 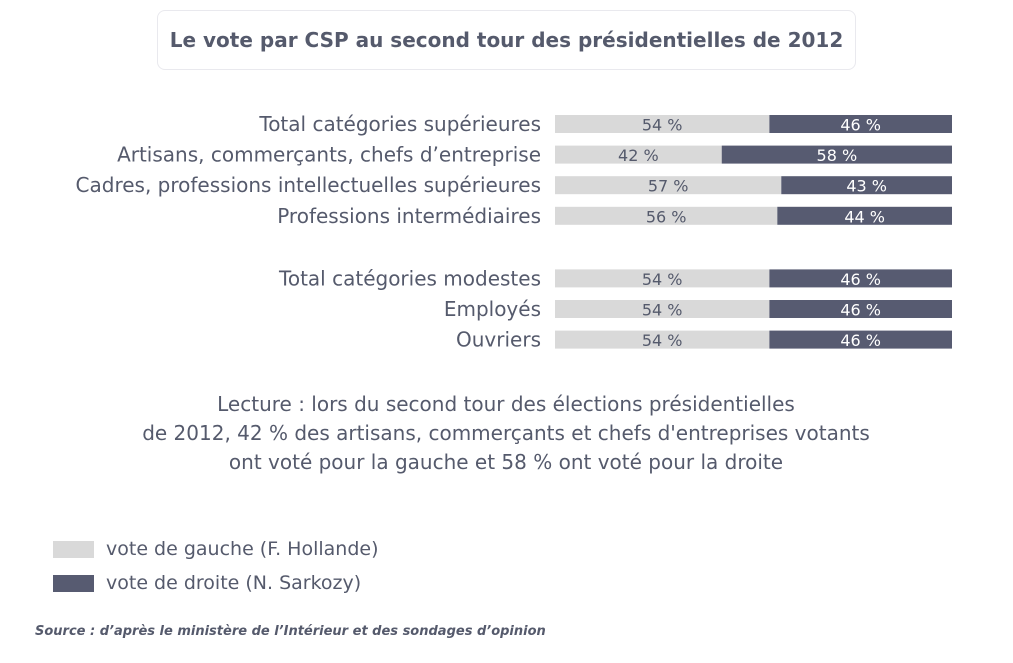 I want to click on legend-swatch-droite, so click(x=73, y=583).